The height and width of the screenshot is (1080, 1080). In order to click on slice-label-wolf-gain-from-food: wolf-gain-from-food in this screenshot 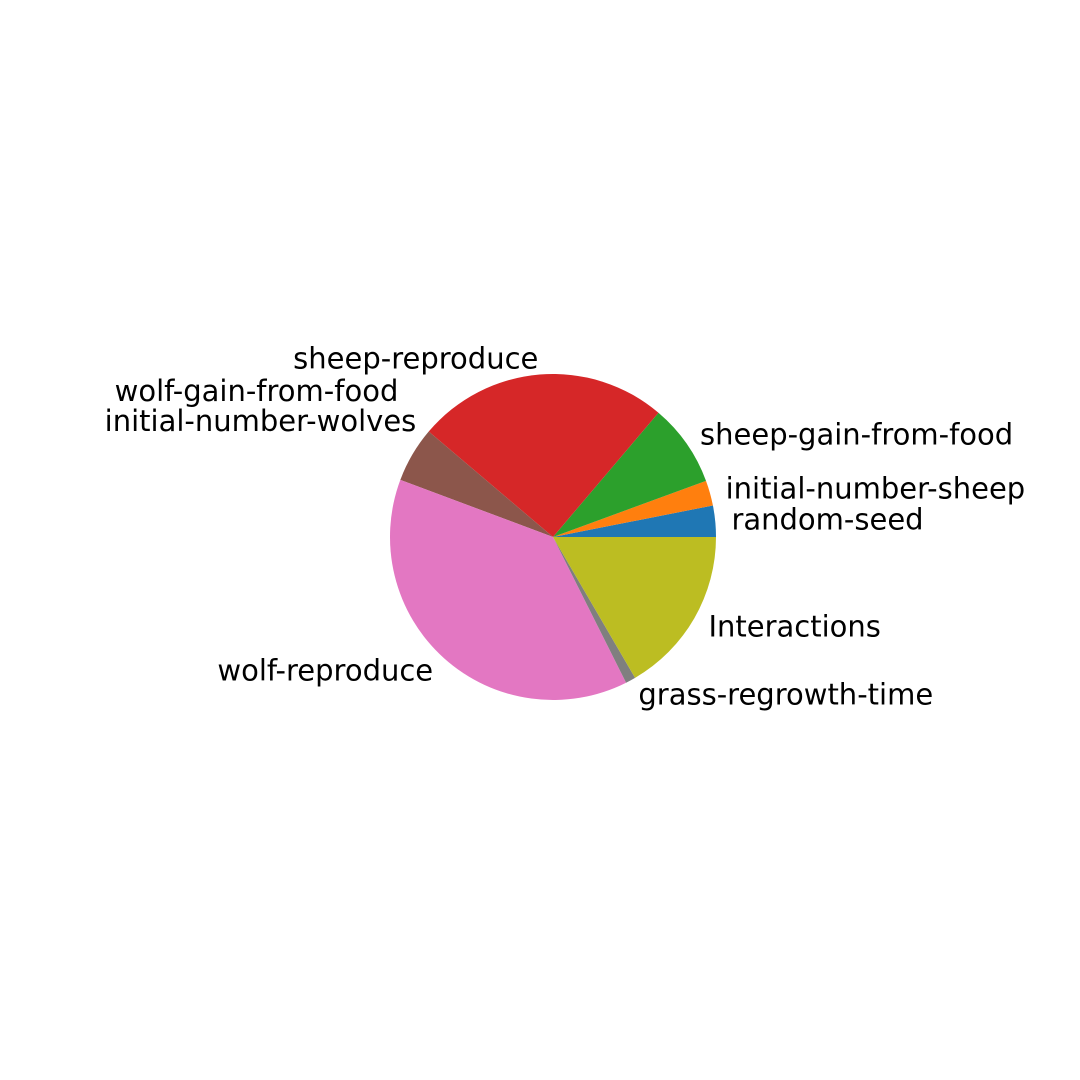, I will do `click(257, 391)`.